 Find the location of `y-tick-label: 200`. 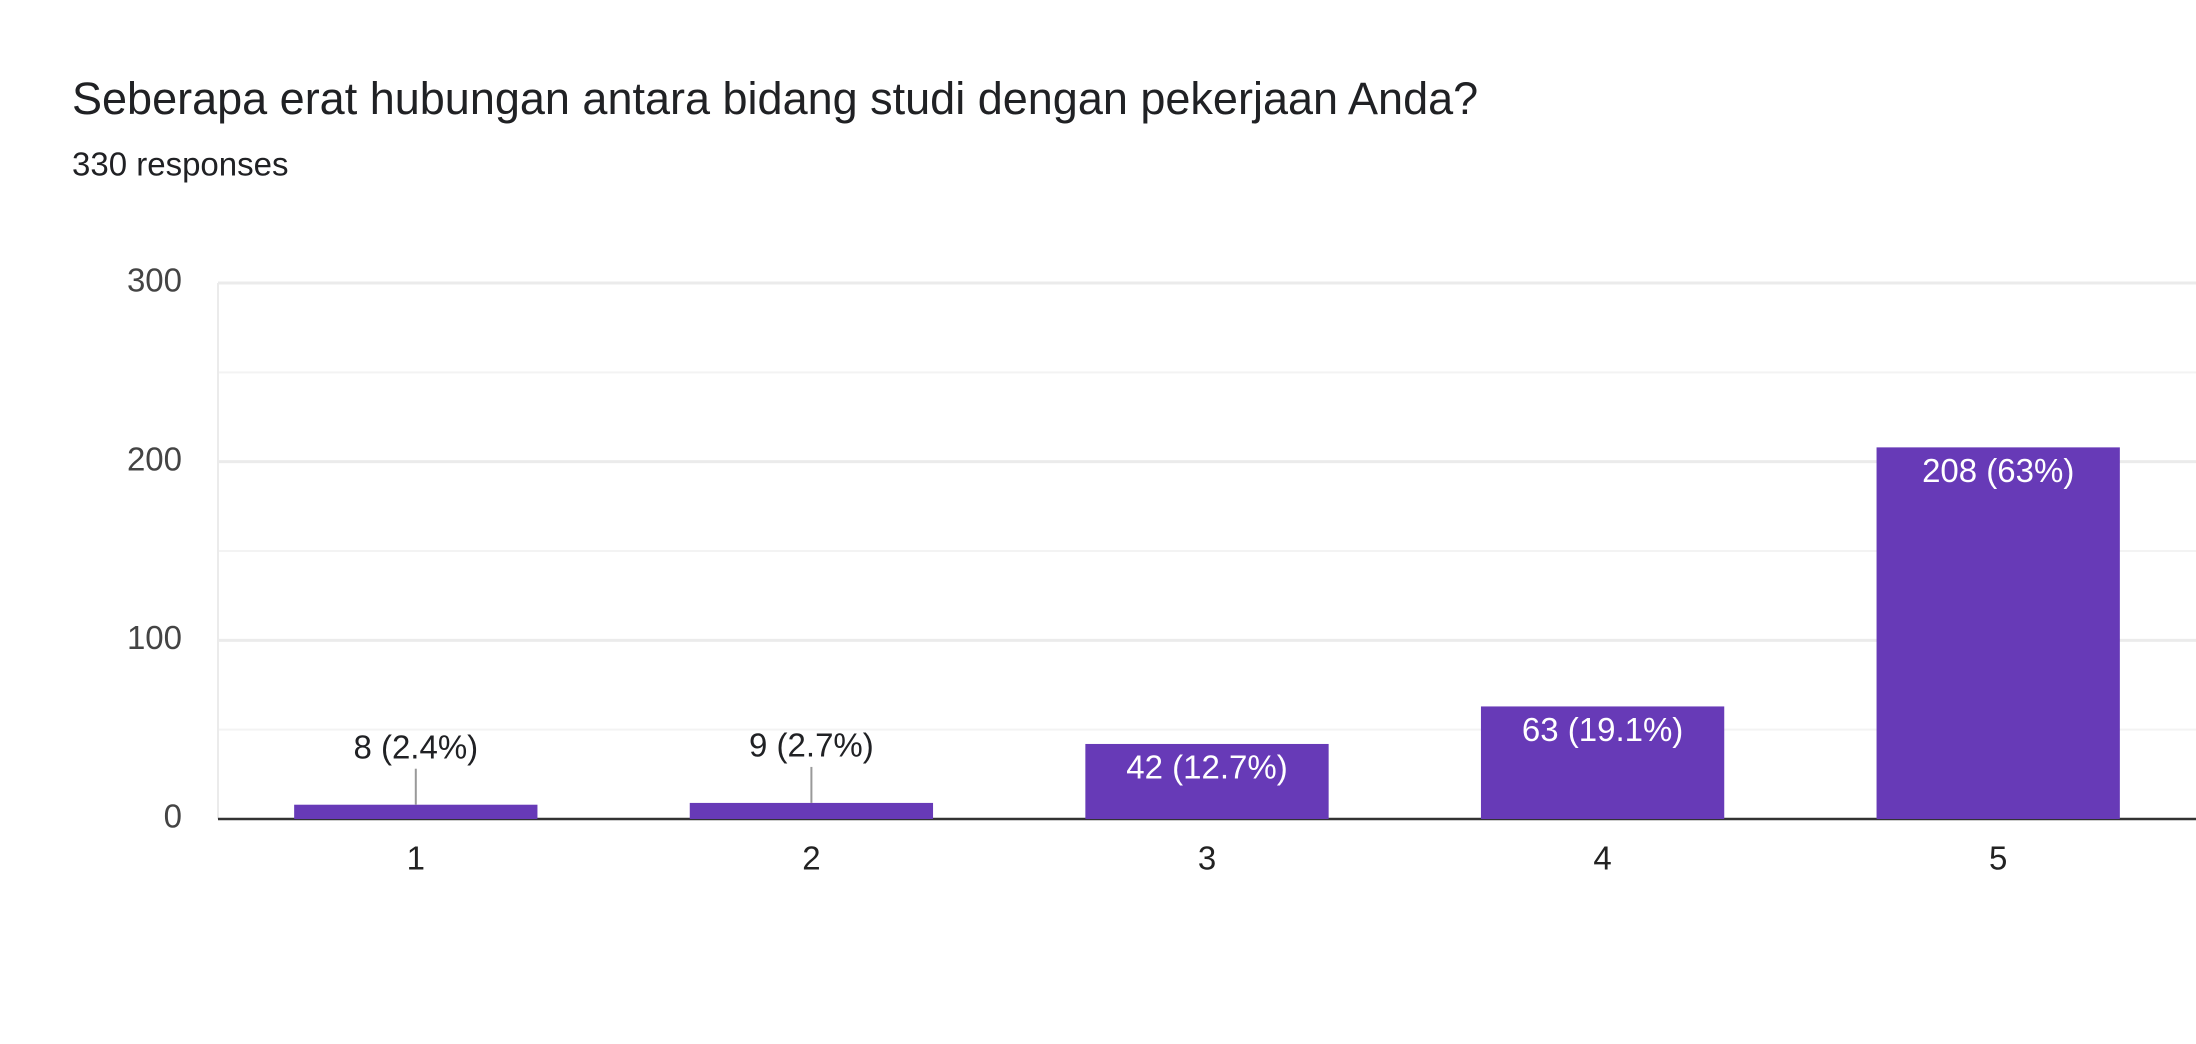

y-tick-label: 200 is located at coordinates (154, 458).